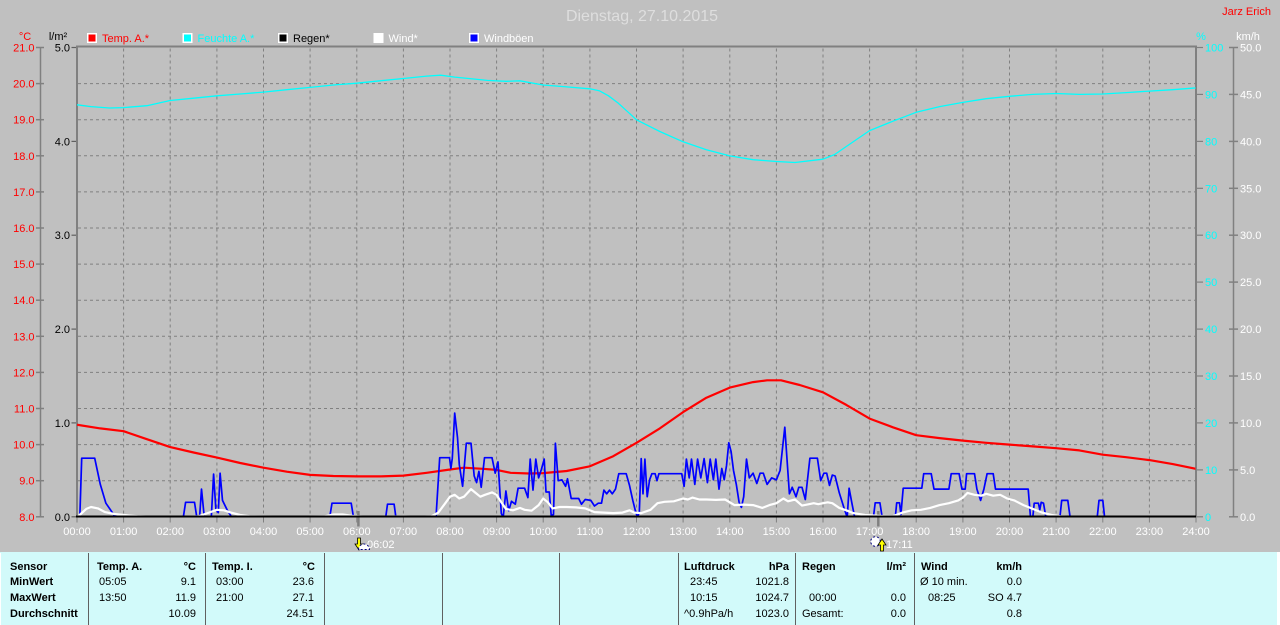 This screenshot has height=625, width=1280. I want to click on svg-text: 06:02, so click(381, 545).